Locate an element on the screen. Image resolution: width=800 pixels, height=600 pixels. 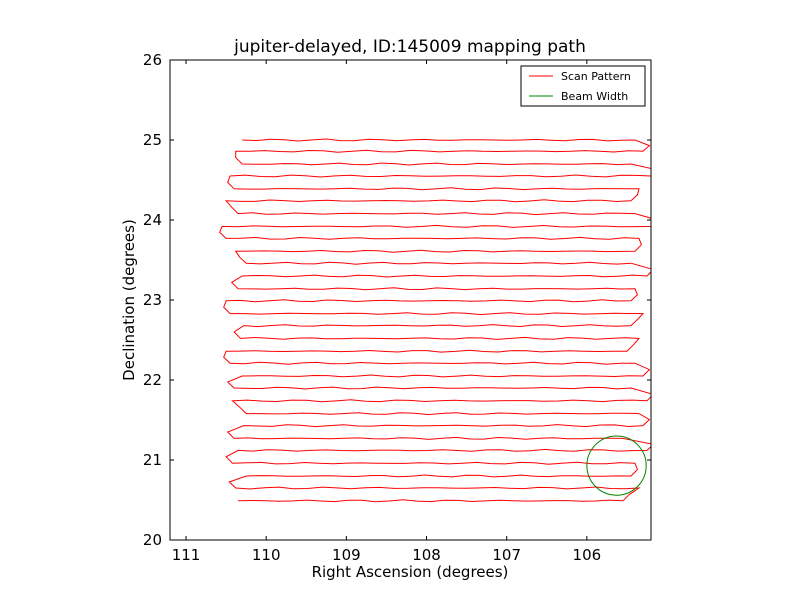
x-axis-label: Right Ascension (degrees) is located at coordinates (410, 572).